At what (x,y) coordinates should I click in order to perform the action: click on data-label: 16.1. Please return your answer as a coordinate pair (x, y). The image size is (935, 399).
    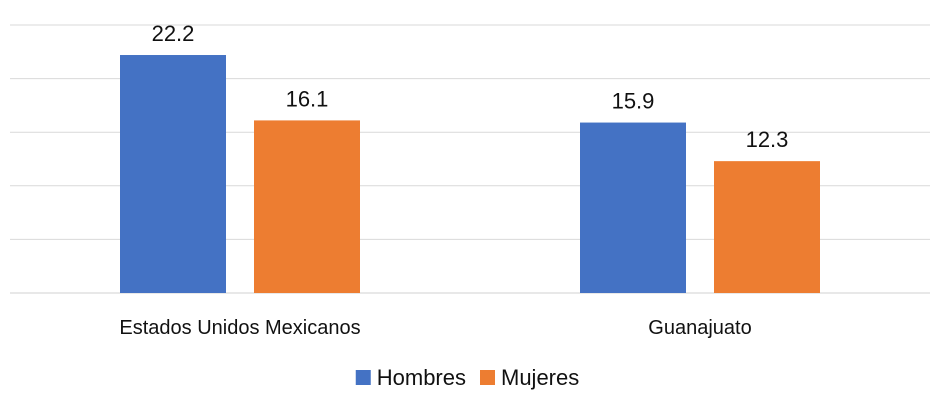
    Looking at the image, I should click on (307, 98).